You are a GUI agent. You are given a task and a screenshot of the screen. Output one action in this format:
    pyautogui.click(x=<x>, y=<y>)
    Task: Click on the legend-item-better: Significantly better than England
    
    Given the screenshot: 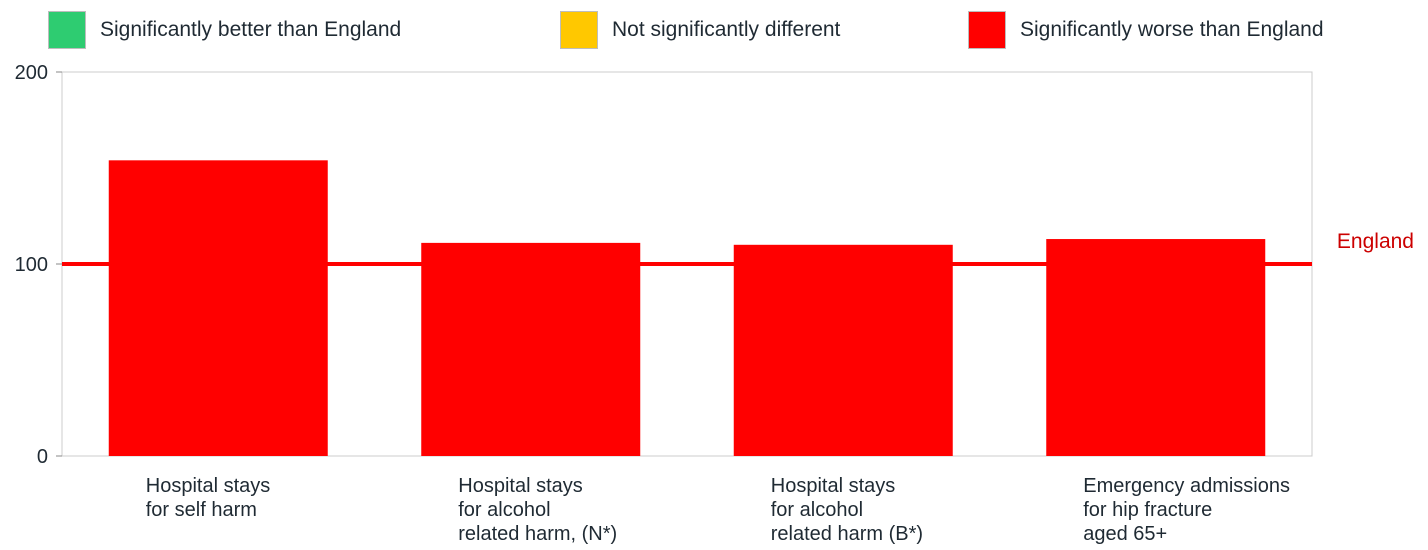 What is the action you would take?
    pyautogui.click(x=224, y=30)
    